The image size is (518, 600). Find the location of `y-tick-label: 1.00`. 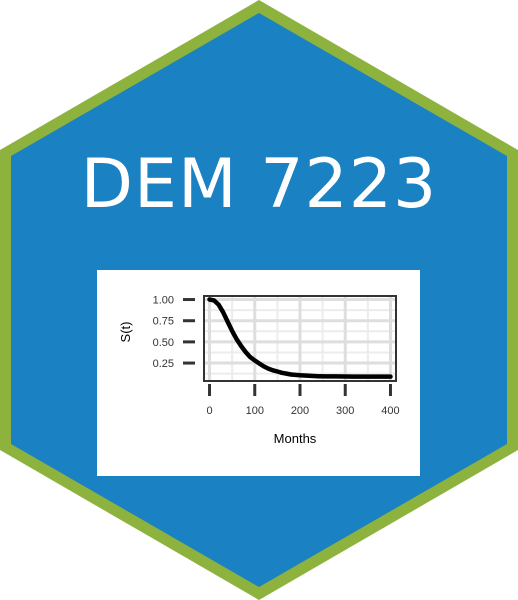

y-tick-label: 1.00 is located at coordinates (163, 301).